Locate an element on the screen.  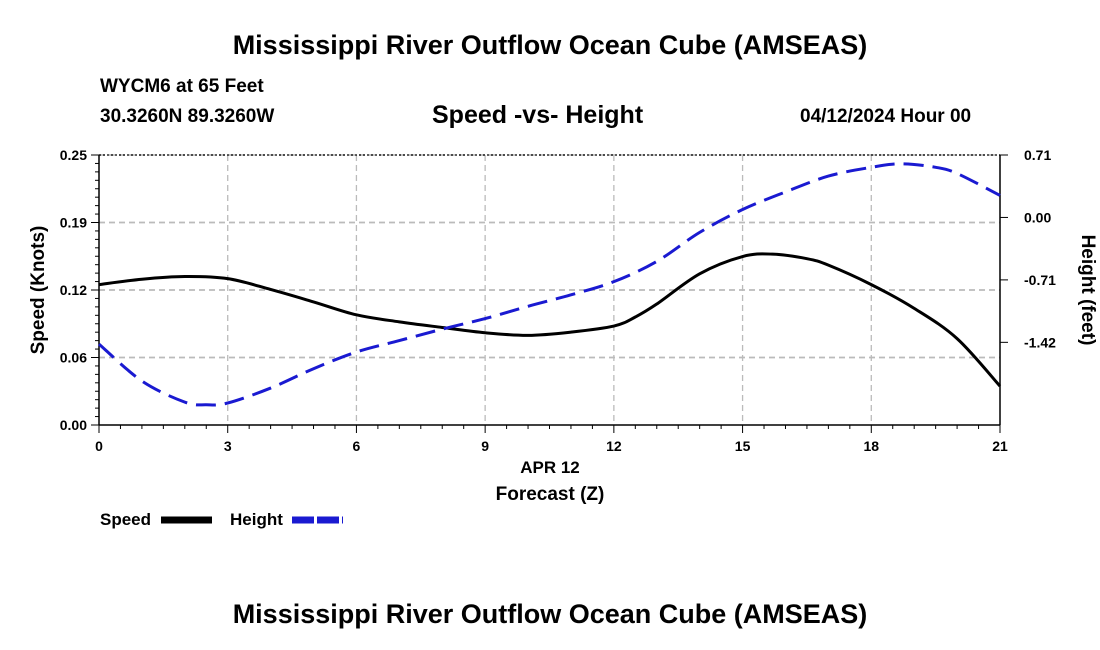
y2-tick-label: 0.71 is located at coordinates (1037, 155).